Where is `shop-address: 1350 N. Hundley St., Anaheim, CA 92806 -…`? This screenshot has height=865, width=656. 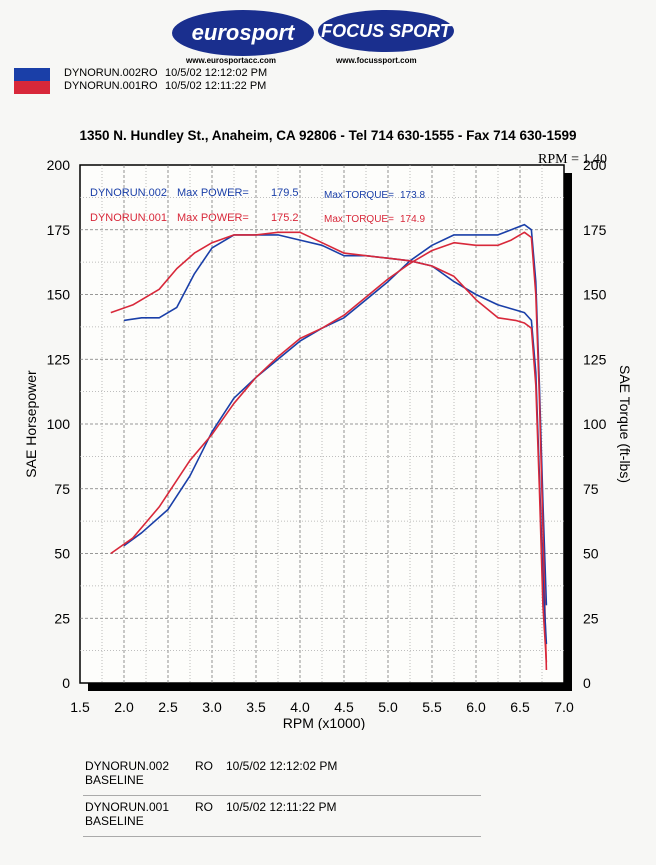
shop-address: 1350 N. Hundley St., Anaheim, CA 92806 -… is located at coordinates (328, 135).